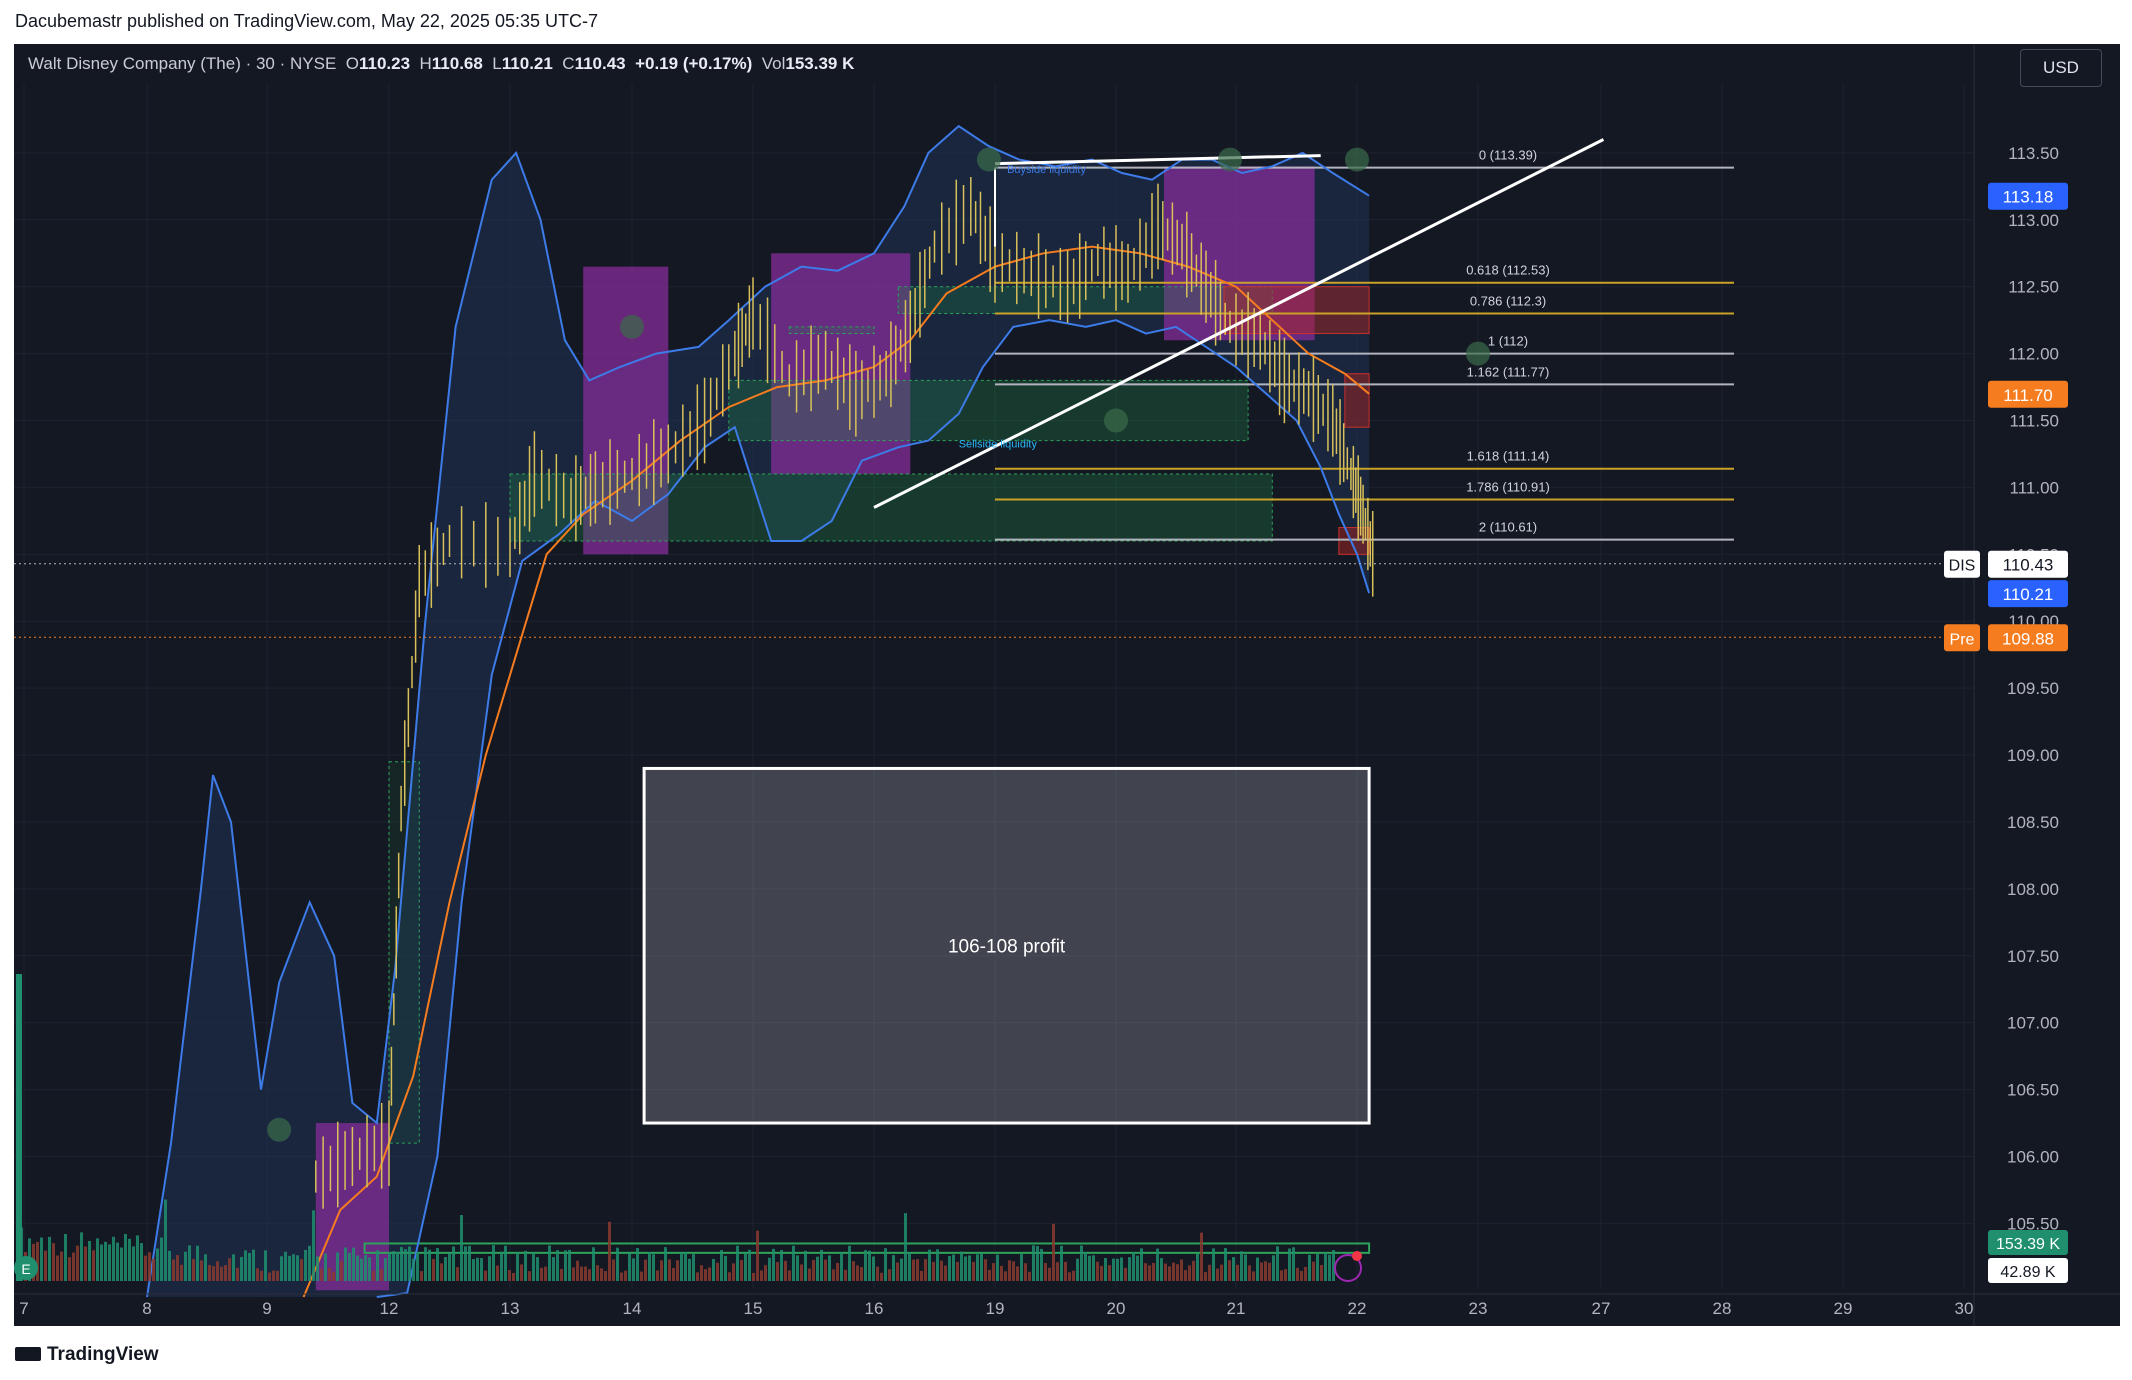 This screenshot has height=1380, width=2132. Describe the element at coordinates (25, 1269) in the screenshot. I see `earnings-icon-letter: E` at that location.